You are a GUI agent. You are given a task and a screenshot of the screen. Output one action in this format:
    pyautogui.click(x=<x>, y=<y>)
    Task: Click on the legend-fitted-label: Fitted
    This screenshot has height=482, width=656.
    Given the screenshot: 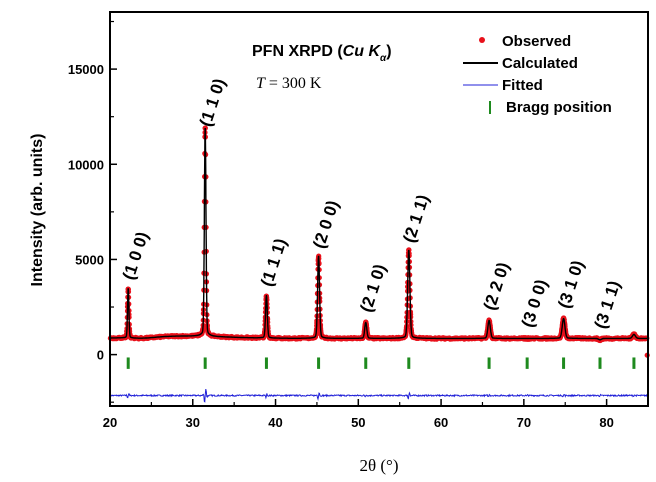 What is the action you would take?
    pyautogui.click(x=522, y=85)
    